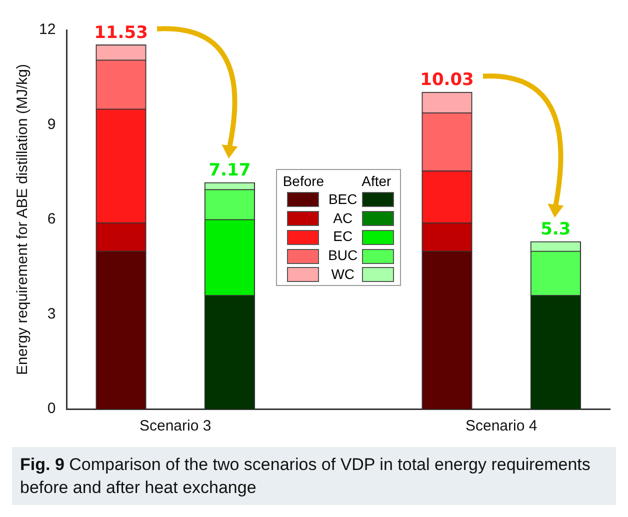 This screenshot has height=517, width=628. What do you see at coordinates (555, 230) in the screenshot?
I see `total-label: 5.3` at bounding box center [555, 230].